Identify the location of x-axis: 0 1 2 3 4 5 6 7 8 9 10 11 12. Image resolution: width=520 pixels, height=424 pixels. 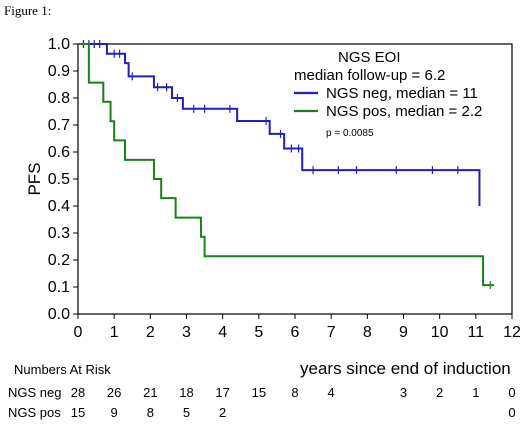
(297, 327).